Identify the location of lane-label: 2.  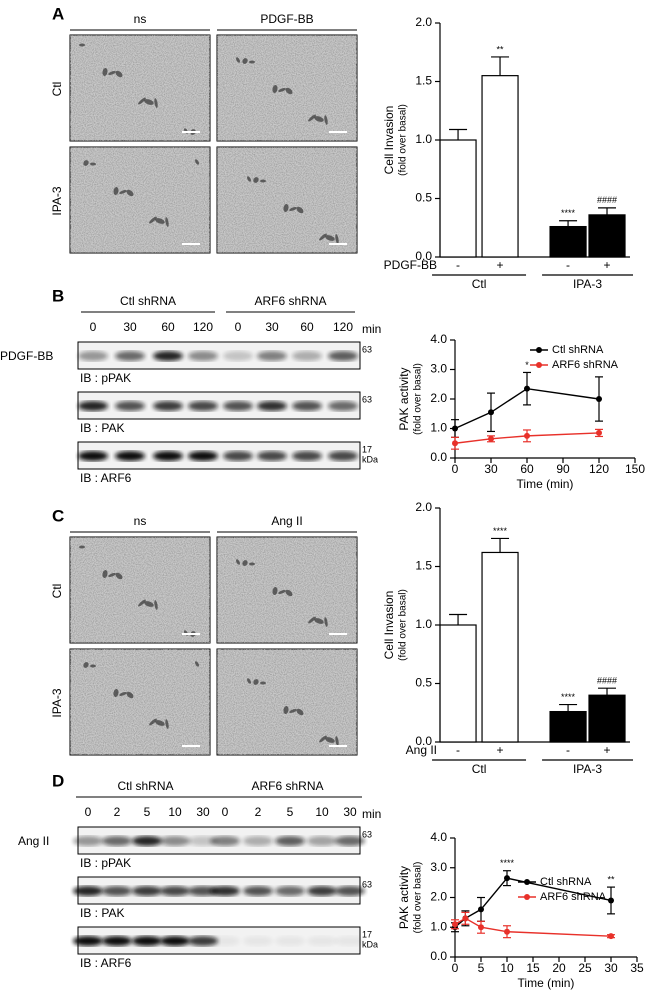
(117, 812).